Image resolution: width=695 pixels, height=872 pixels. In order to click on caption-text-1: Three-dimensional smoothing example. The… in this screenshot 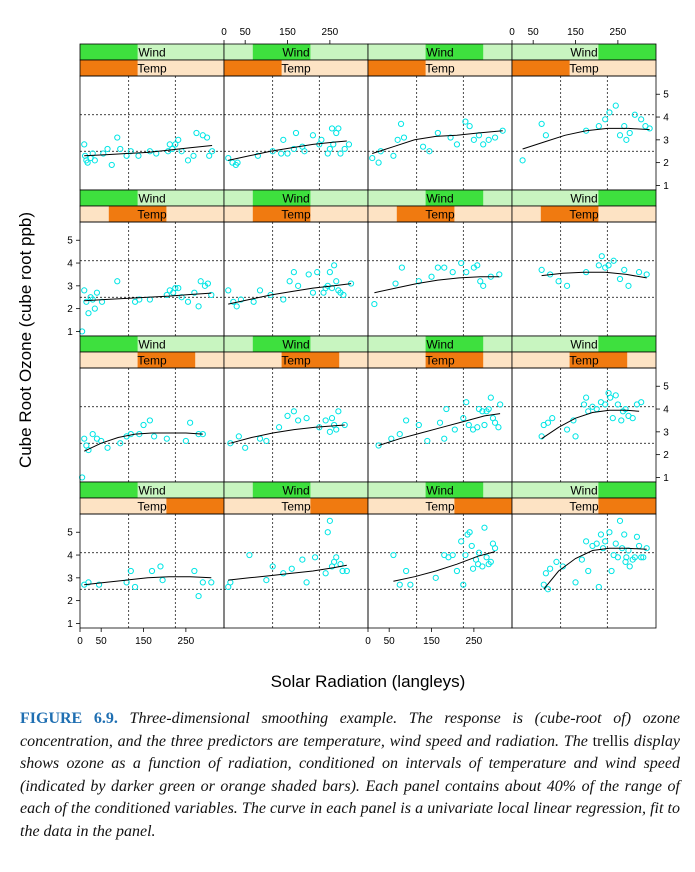, I will do `click(350, 730)`.